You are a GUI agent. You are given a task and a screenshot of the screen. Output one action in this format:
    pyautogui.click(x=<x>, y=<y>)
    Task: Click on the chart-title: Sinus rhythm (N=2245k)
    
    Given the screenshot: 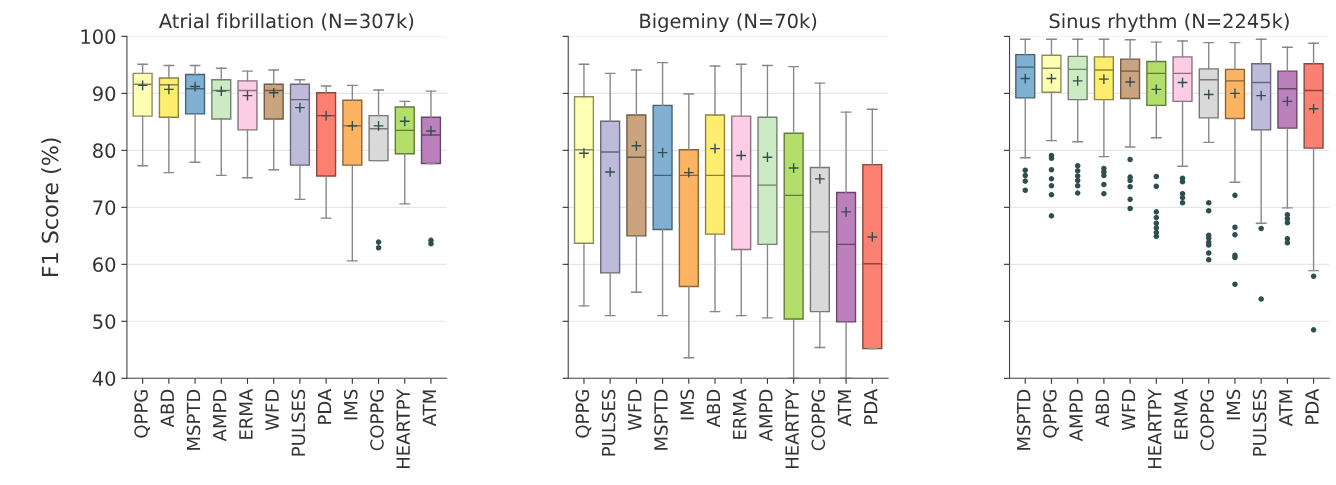 What is the action you would take?
    pyautogui.click(x=1169, y=23)
    